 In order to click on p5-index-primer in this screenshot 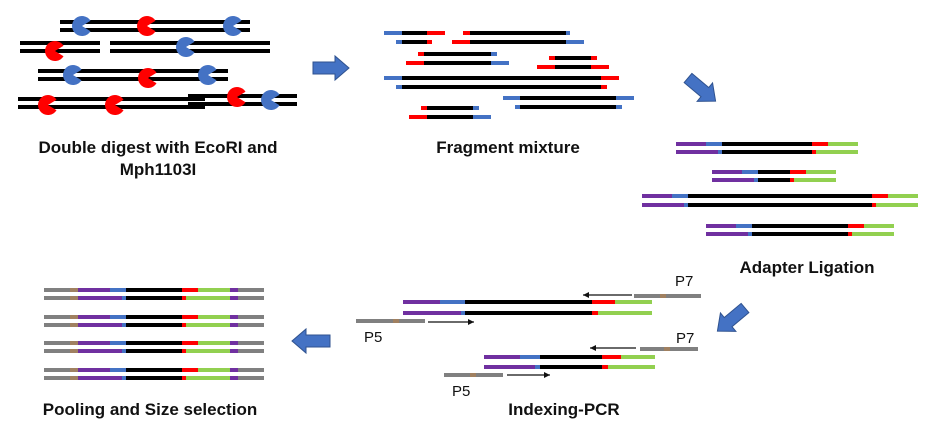, I will do `click(473, 375)`.